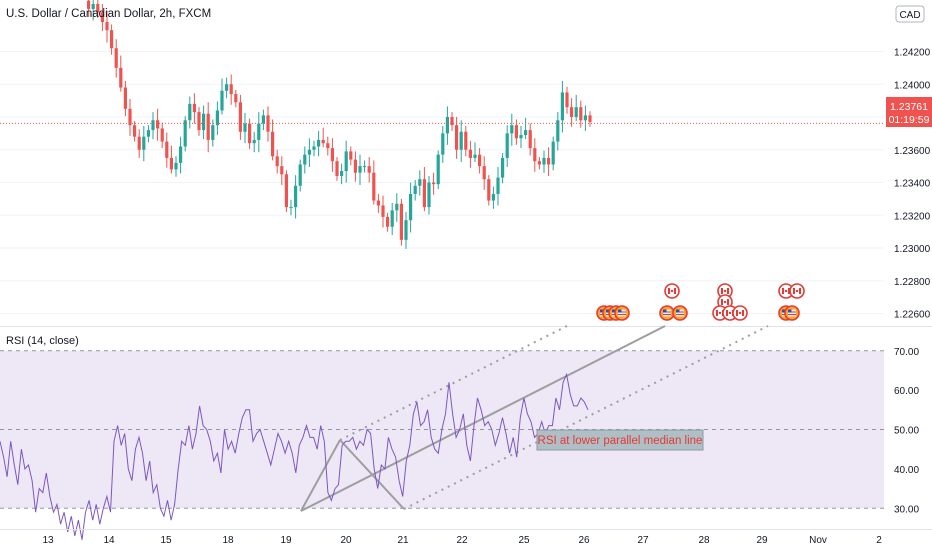 This screenshot has width=932, height=550. Describe the element at coordinates (466, 538) in the screenshot. I see `time-axis: 13 14 15 18 19 20 21 22 25 26 27 28 29 Nov 2` at that location.